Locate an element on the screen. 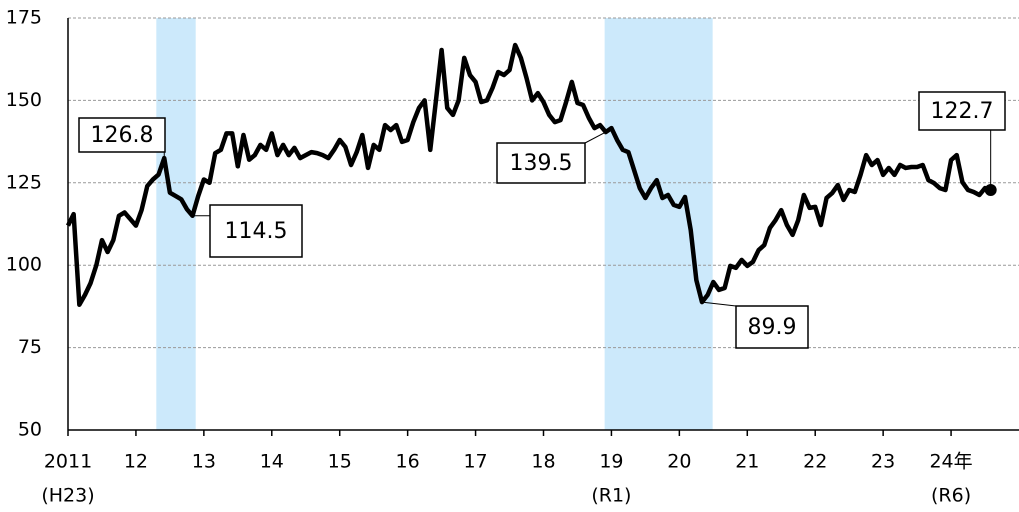  x-tick-label: 22 is located at coordinates (815, 462).